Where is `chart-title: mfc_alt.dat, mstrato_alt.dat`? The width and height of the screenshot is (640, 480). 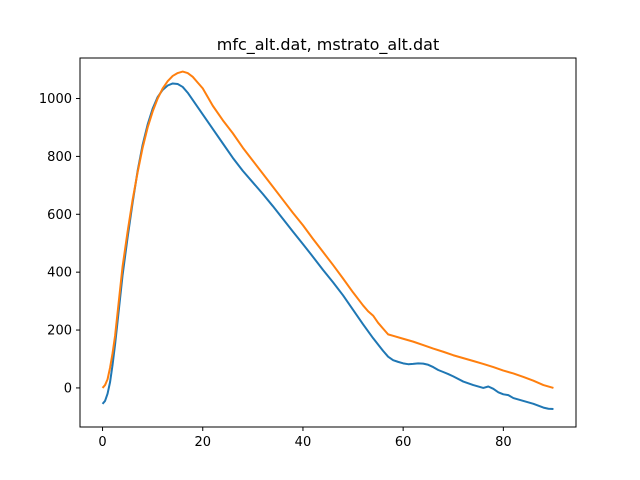
chart-title: mfc_alt.dat, mstrato_alt.dat is located at coordinates (328, 45).